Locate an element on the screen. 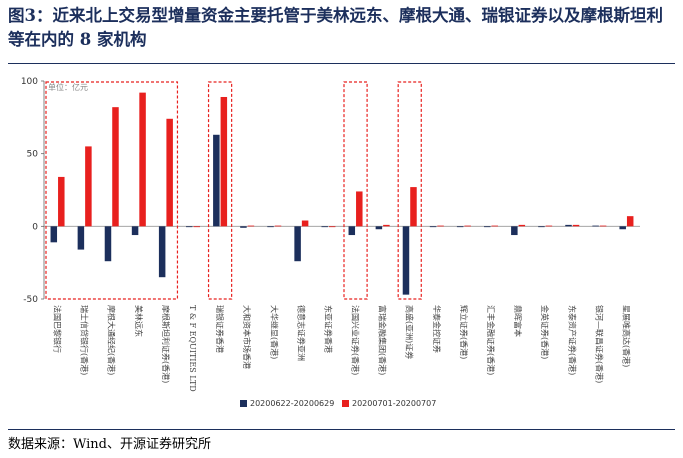  category-label: 高盛(亚洲)证券 is located at coordinates (410, 332).